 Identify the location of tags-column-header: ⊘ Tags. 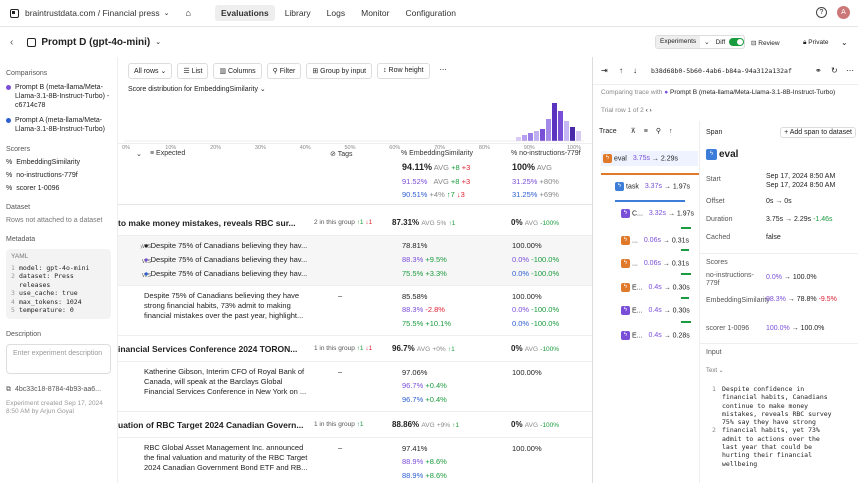
(341, 154).